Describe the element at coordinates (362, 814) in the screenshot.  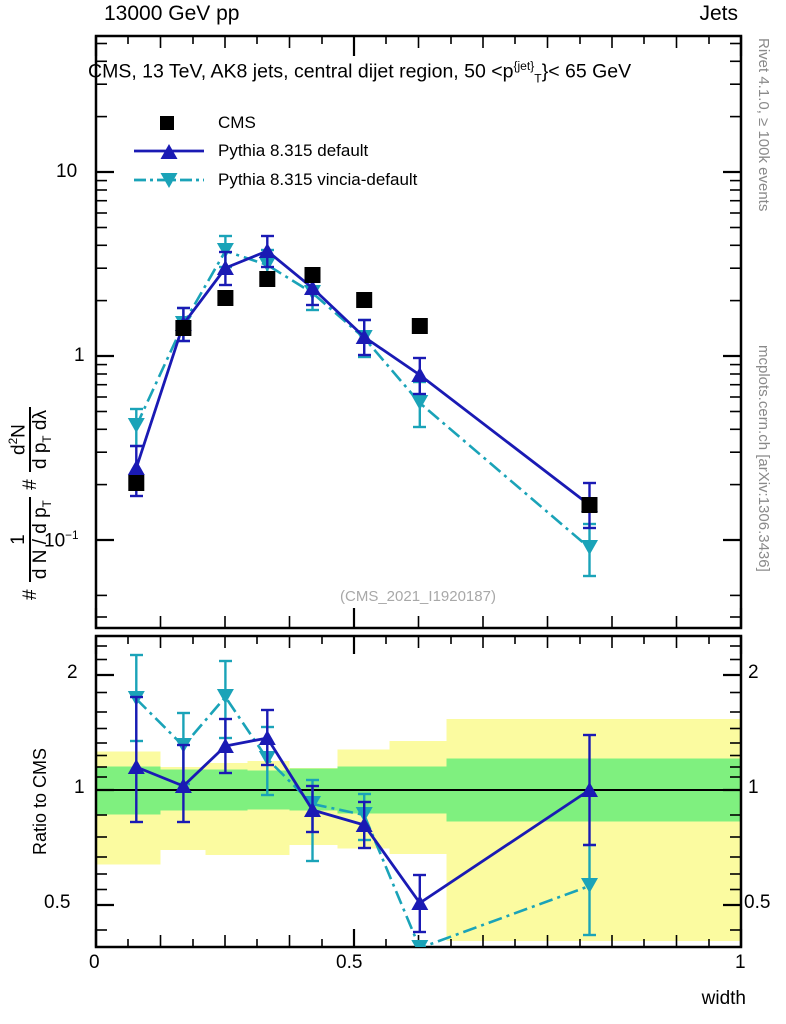
I see `ratio-series-pythia-default` at that location.